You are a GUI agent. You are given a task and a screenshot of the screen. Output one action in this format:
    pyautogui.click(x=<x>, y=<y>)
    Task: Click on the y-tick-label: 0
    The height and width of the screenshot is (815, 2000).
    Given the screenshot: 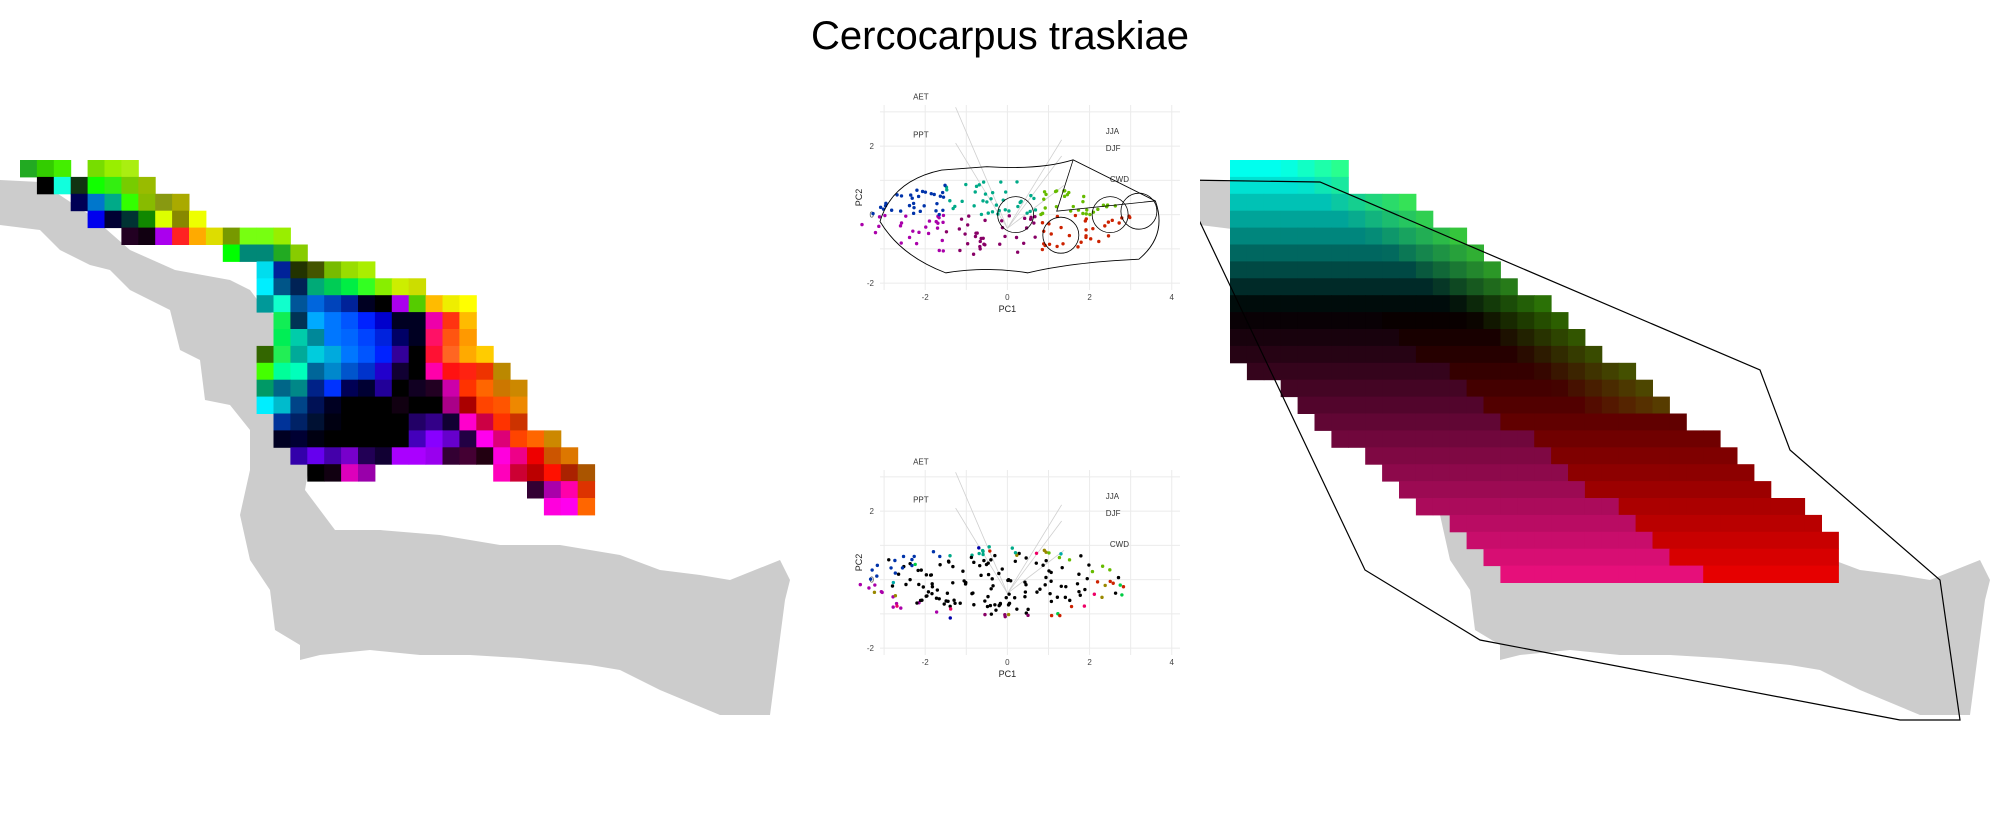 What is the action you would take?
    pyautogui.click(x=872, y=580)
    